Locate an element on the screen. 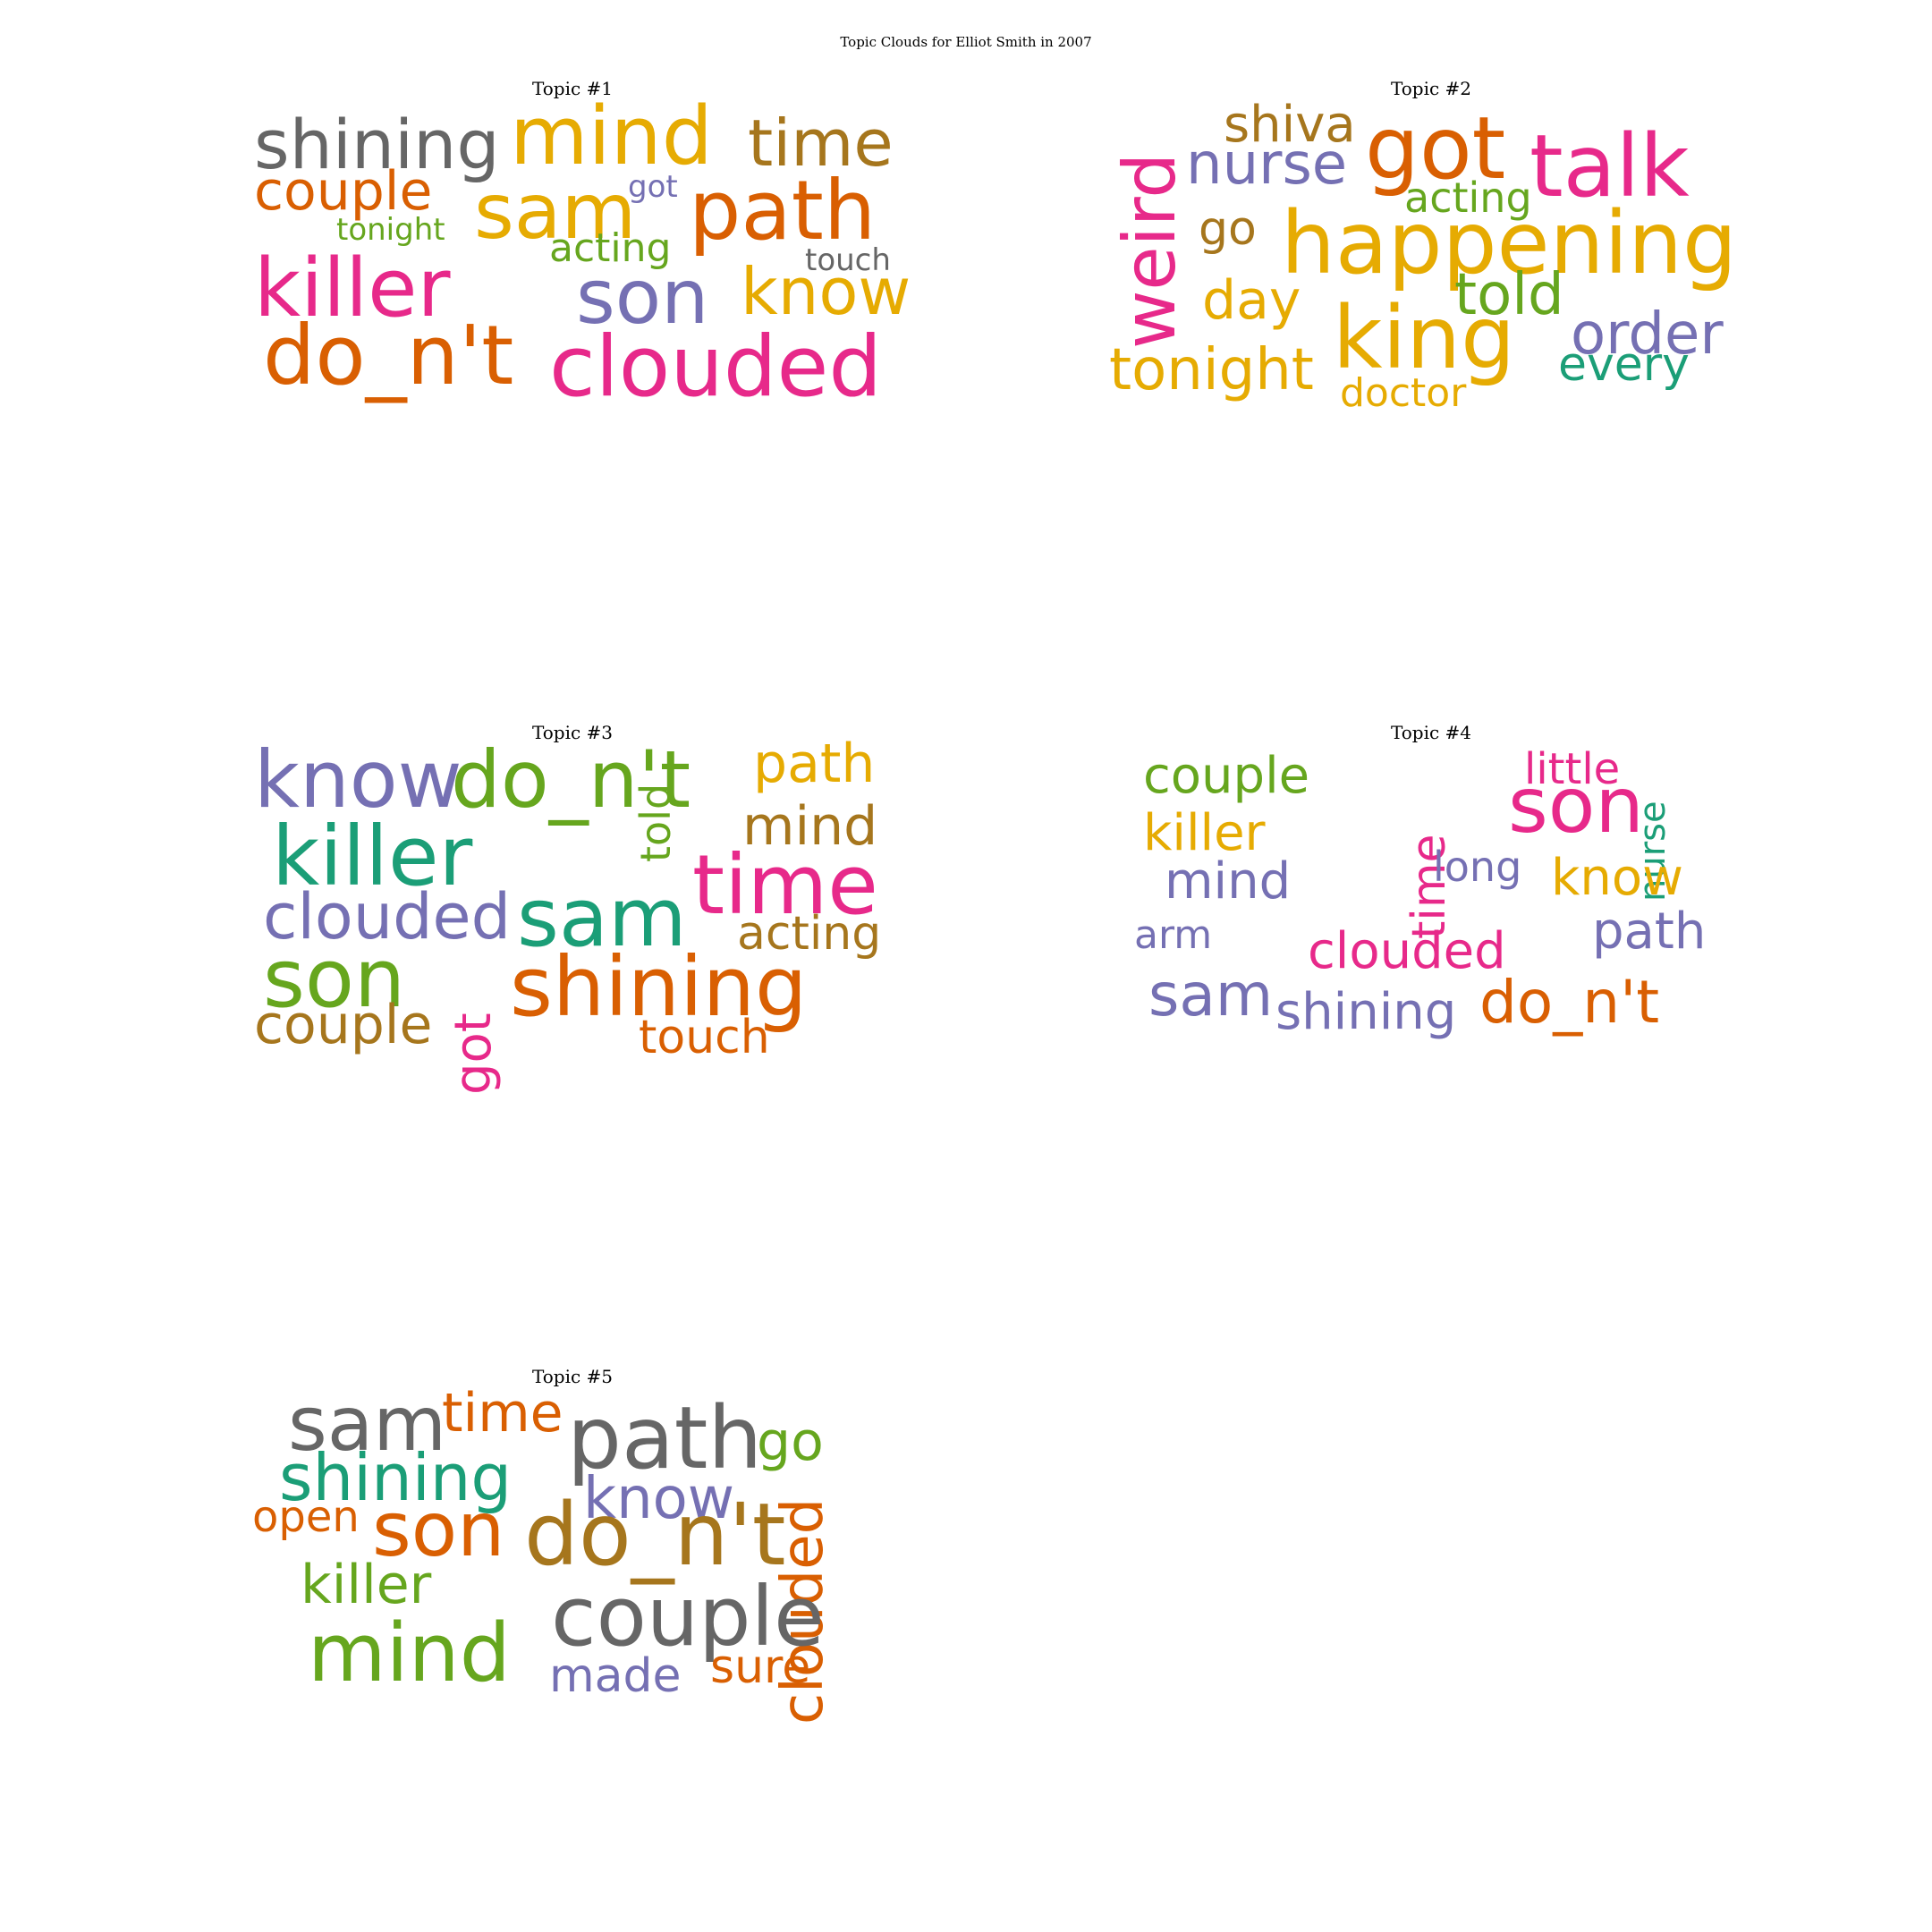  cloud-word: every is located at coordinates (1624, 365).